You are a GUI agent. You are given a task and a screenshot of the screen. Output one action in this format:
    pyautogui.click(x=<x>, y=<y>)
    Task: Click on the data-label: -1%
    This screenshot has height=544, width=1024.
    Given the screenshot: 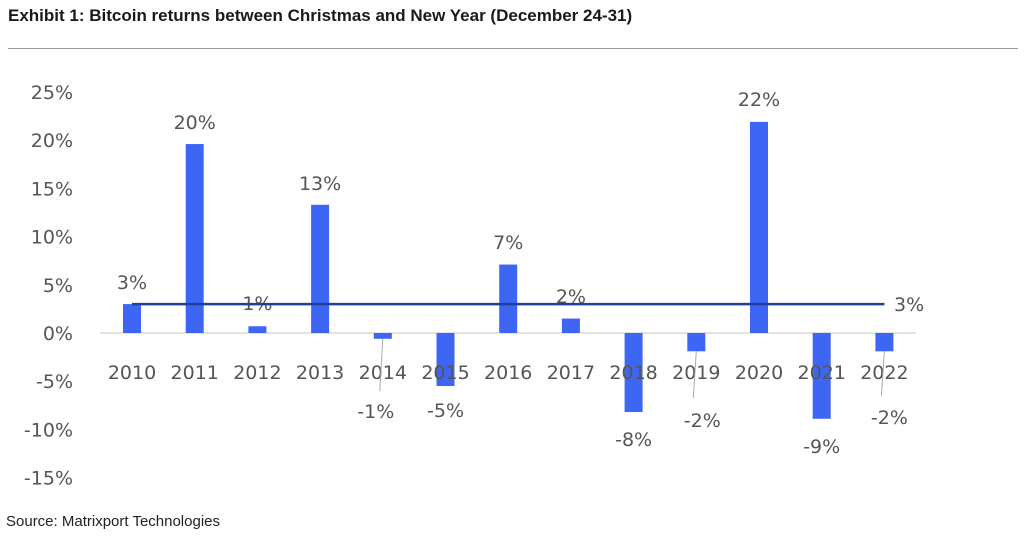 What is the action you would take?
    pyautogui.click(x=375, y=412)
    